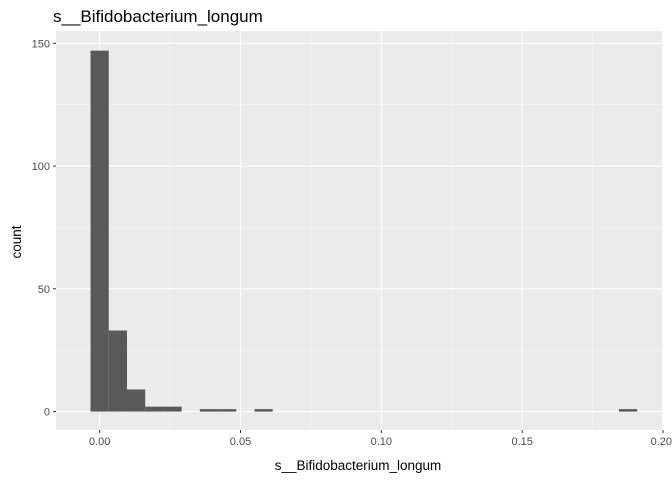  What do you see at coordinates (44, 228) in the screenshot?
I see `y-axis-ticks: 0 50 100 150` at bounding box center [44, 228].